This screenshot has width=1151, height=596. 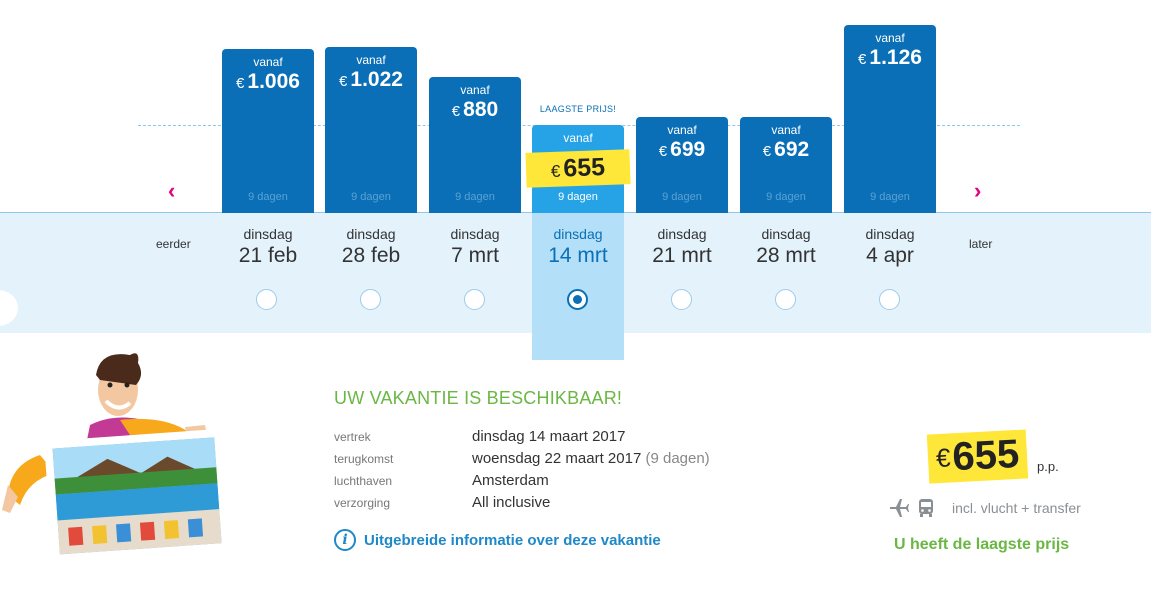 I want to click on date-option: dinsdag 7 mrt, so click(x=475, y=247).